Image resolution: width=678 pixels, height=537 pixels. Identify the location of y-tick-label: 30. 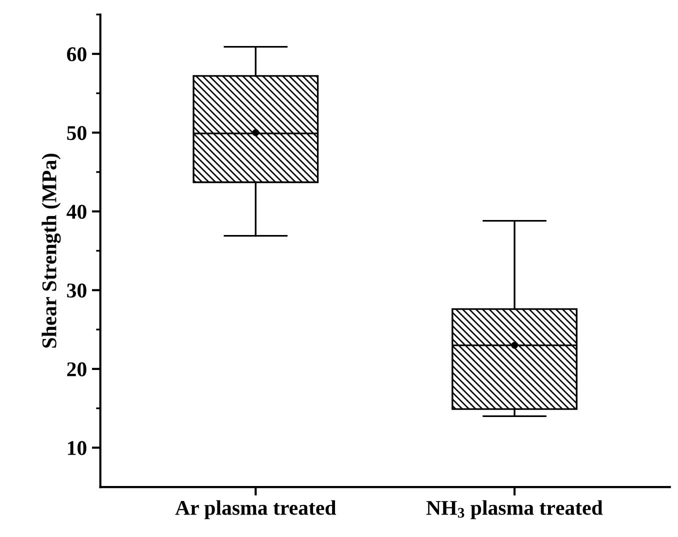
(76, 291).